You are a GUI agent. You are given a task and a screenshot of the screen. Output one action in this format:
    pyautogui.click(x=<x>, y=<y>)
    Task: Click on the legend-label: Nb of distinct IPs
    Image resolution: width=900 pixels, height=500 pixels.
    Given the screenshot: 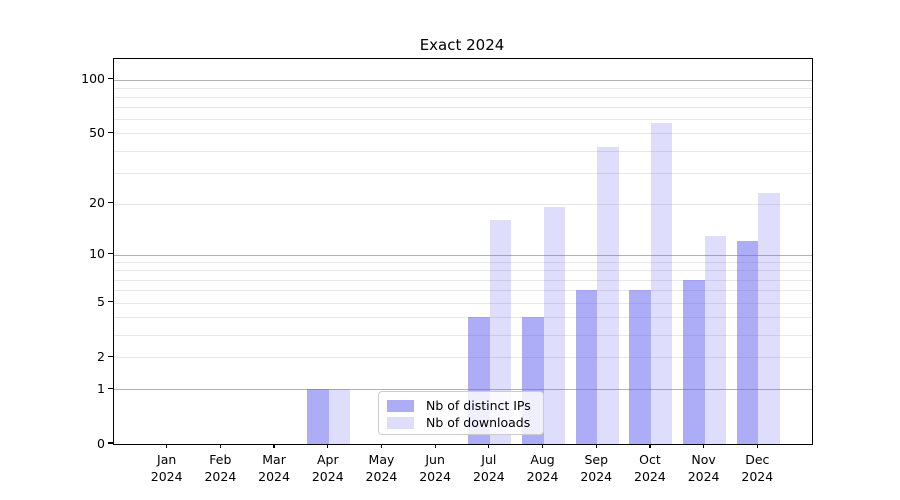 What is the action you would take?
    pyautogui.click(x=478, y=405)
    